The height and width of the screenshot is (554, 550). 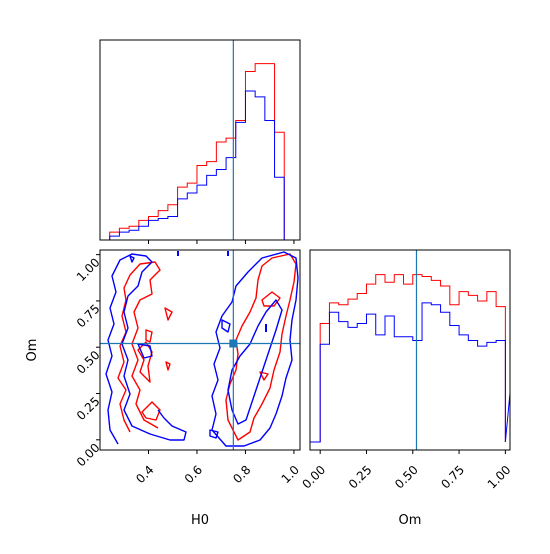 I want to click on hist-H0-series-red, so click(x=197, y=152).